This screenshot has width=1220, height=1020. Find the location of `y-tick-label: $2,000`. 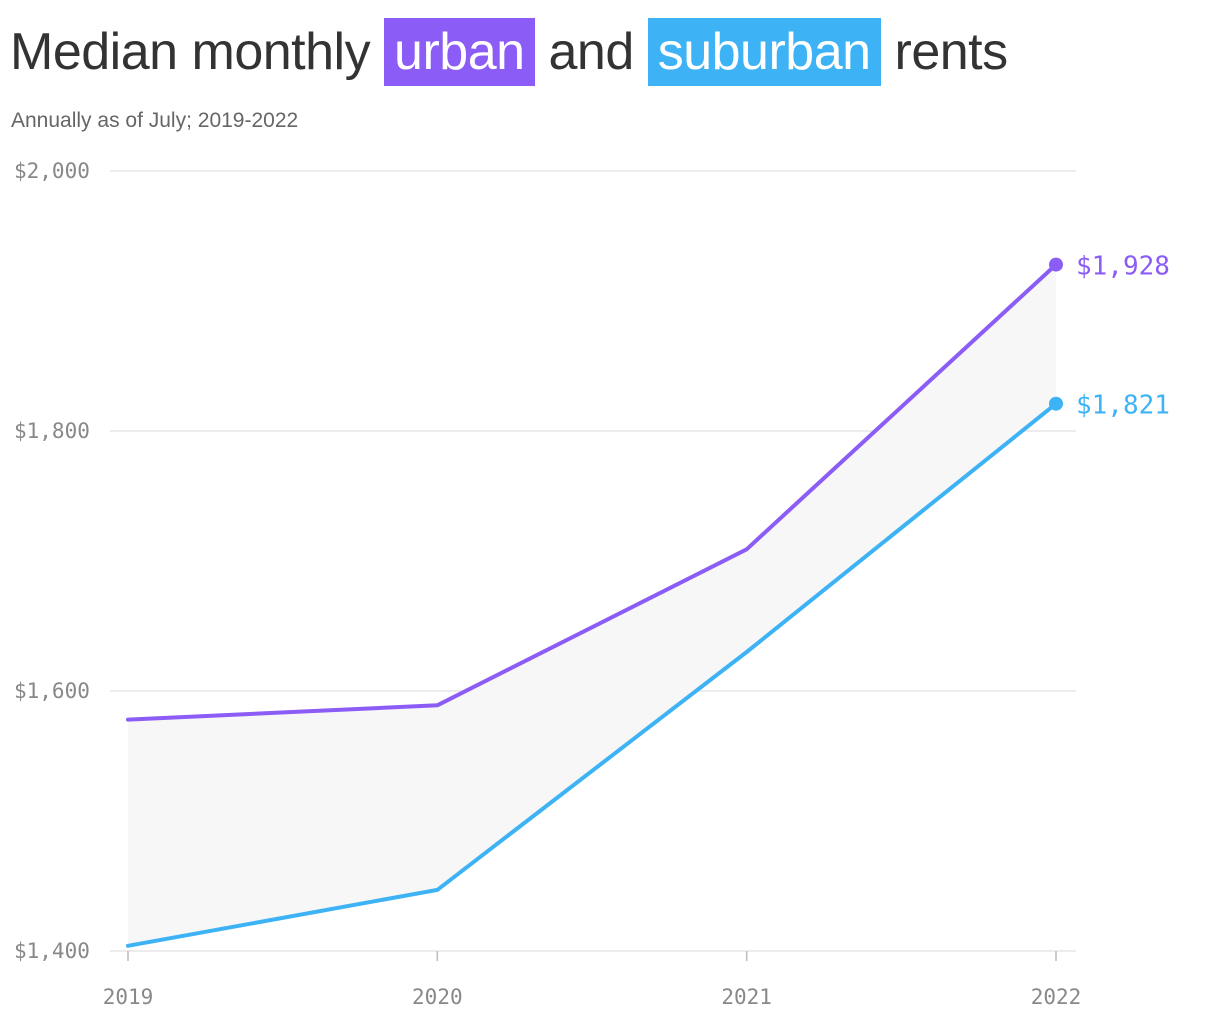

y-tick-label: $2,000 is located at coordinates (52, 171).